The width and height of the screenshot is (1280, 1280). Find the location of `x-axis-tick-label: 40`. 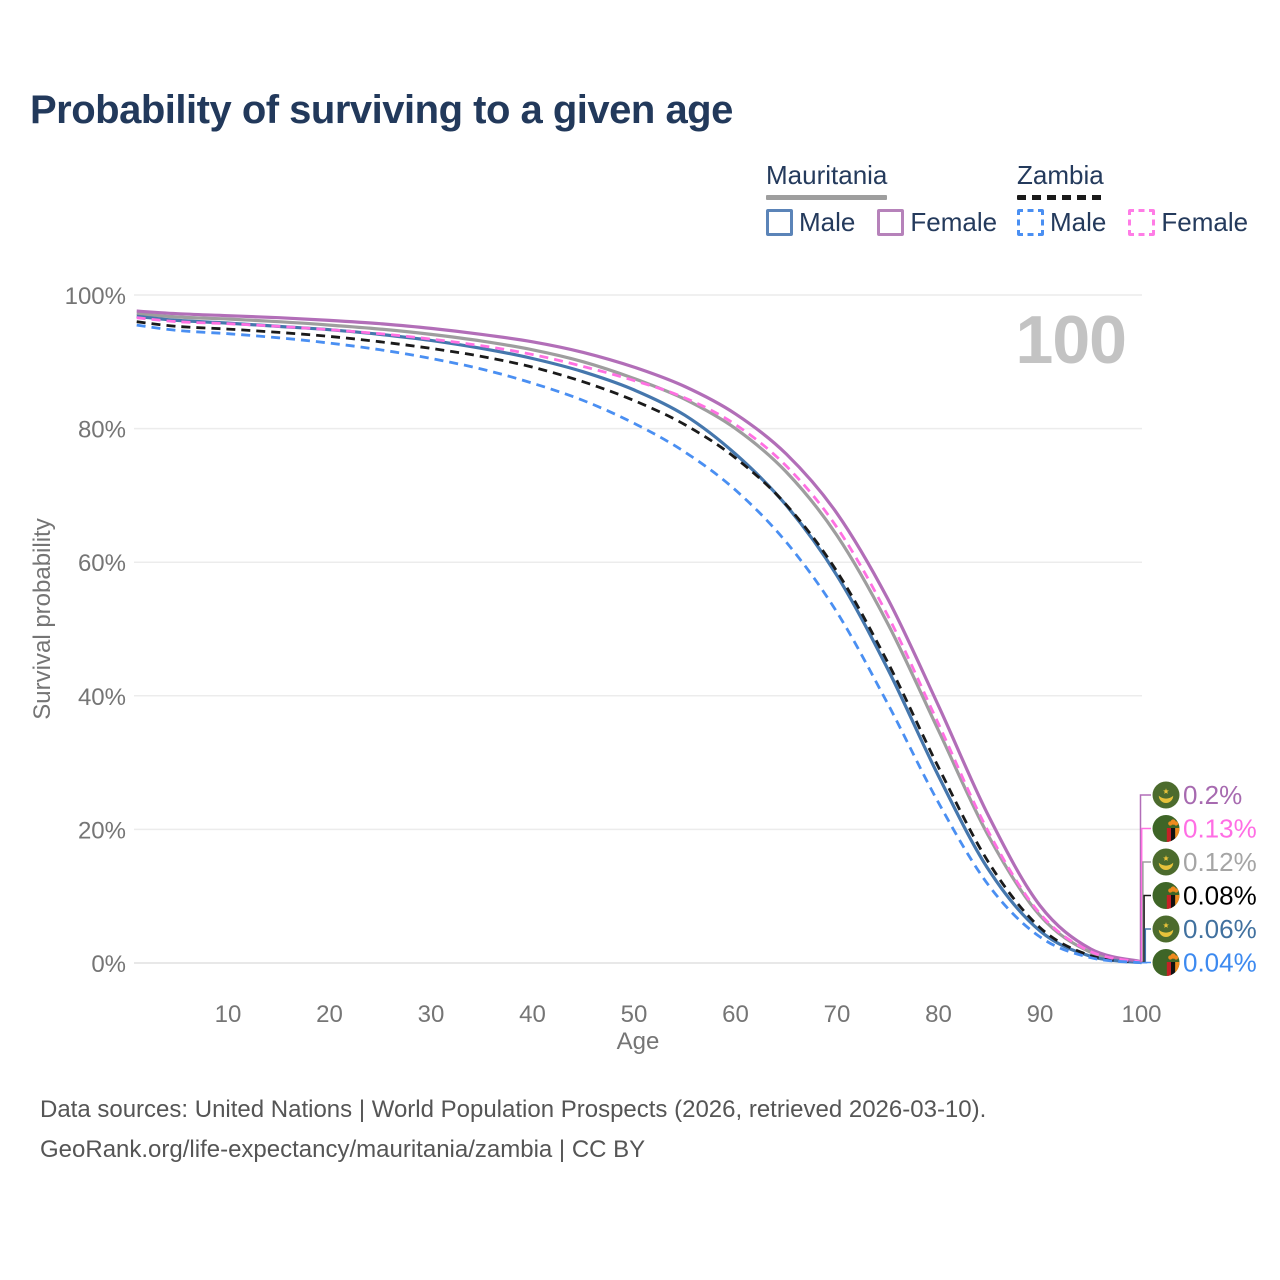

x-axis-tick-label: 40 is located at coordinates (532, 1014).